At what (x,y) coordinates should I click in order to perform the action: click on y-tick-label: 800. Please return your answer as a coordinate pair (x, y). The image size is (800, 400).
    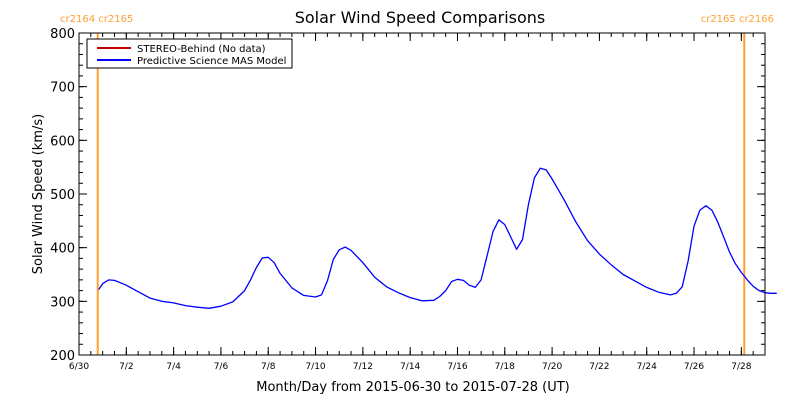
    Looking at the image, I should click on (62, 34).